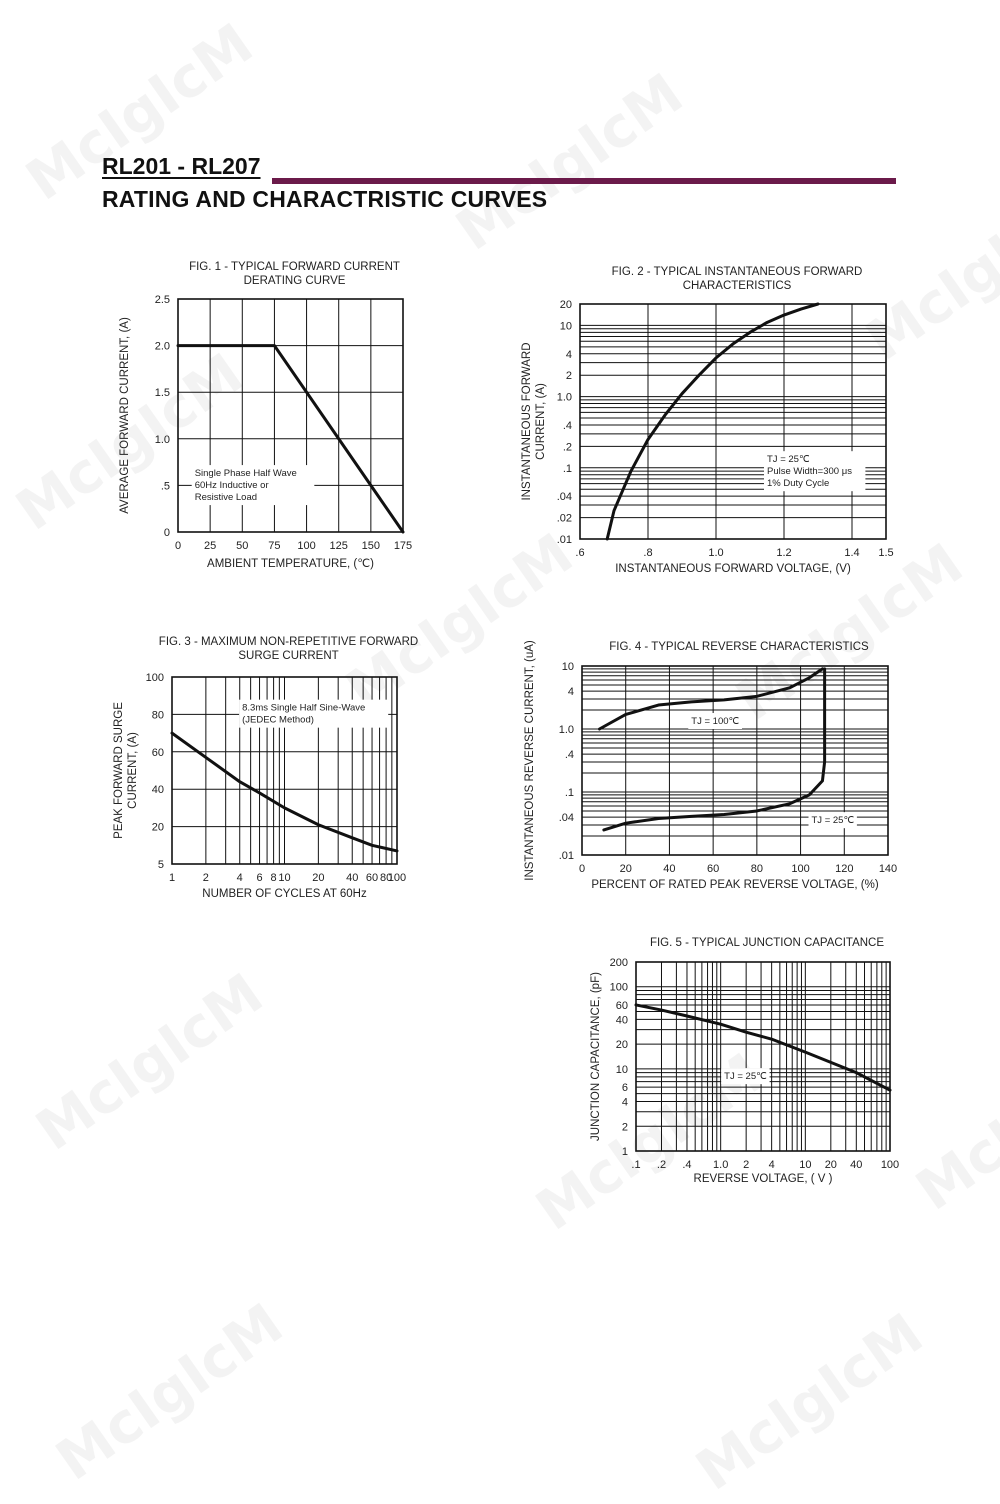 Image resolution: width=1000 pixels, height=1504 pixels. I want to click on y-tick-label: .5, so click(165, 486).